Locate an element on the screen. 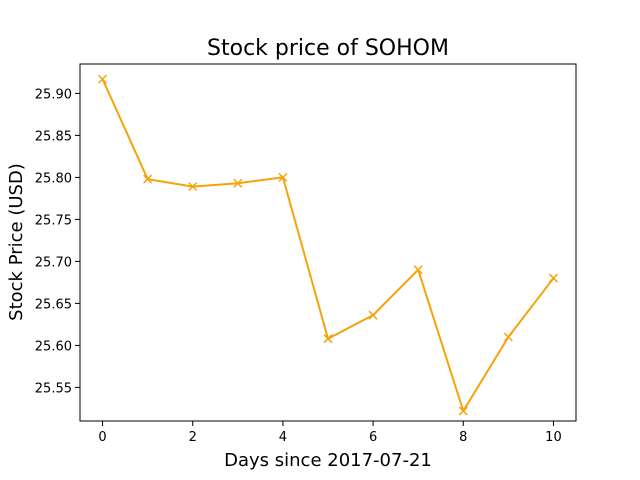 This screenshot has height=480, width=640. x-tick-label: 10 is located at coordinates (553, 437).